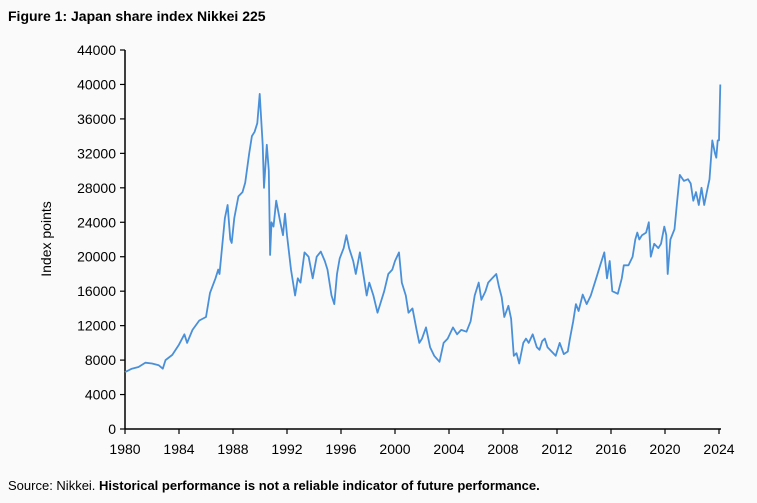 Image resolution: width=757 pixels, height=503 pixels. Describe the element at coordinates (100, 395) in the screenshot. I see `y-tick-label: 4000` at that location.